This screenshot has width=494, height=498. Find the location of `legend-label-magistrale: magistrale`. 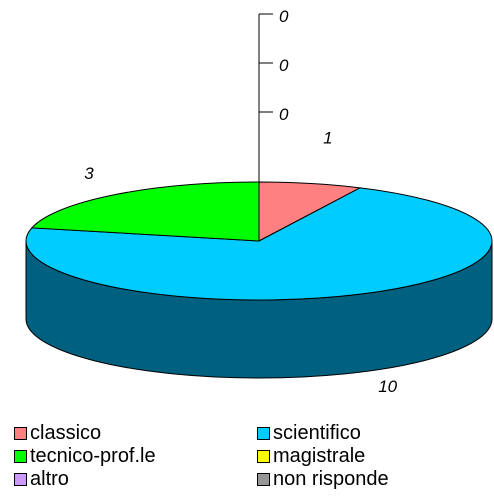

legend-label-magistrale: magistrale is located at coordinates (319, 456).